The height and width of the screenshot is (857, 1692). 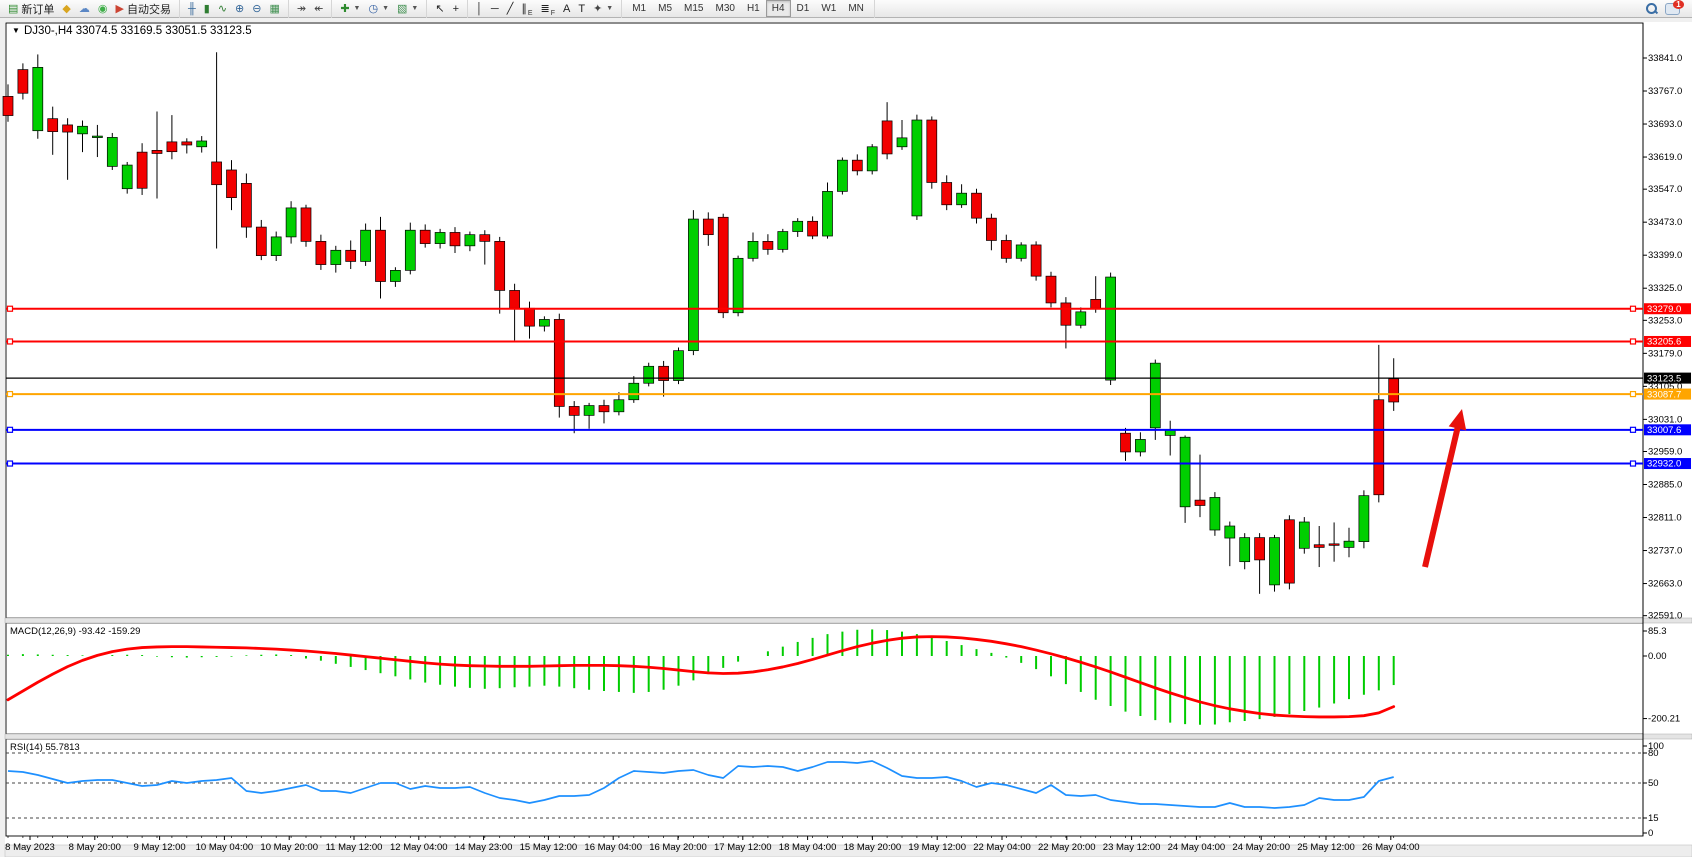 I want to click on chat-button: 1, so click(x=1672, y=9).